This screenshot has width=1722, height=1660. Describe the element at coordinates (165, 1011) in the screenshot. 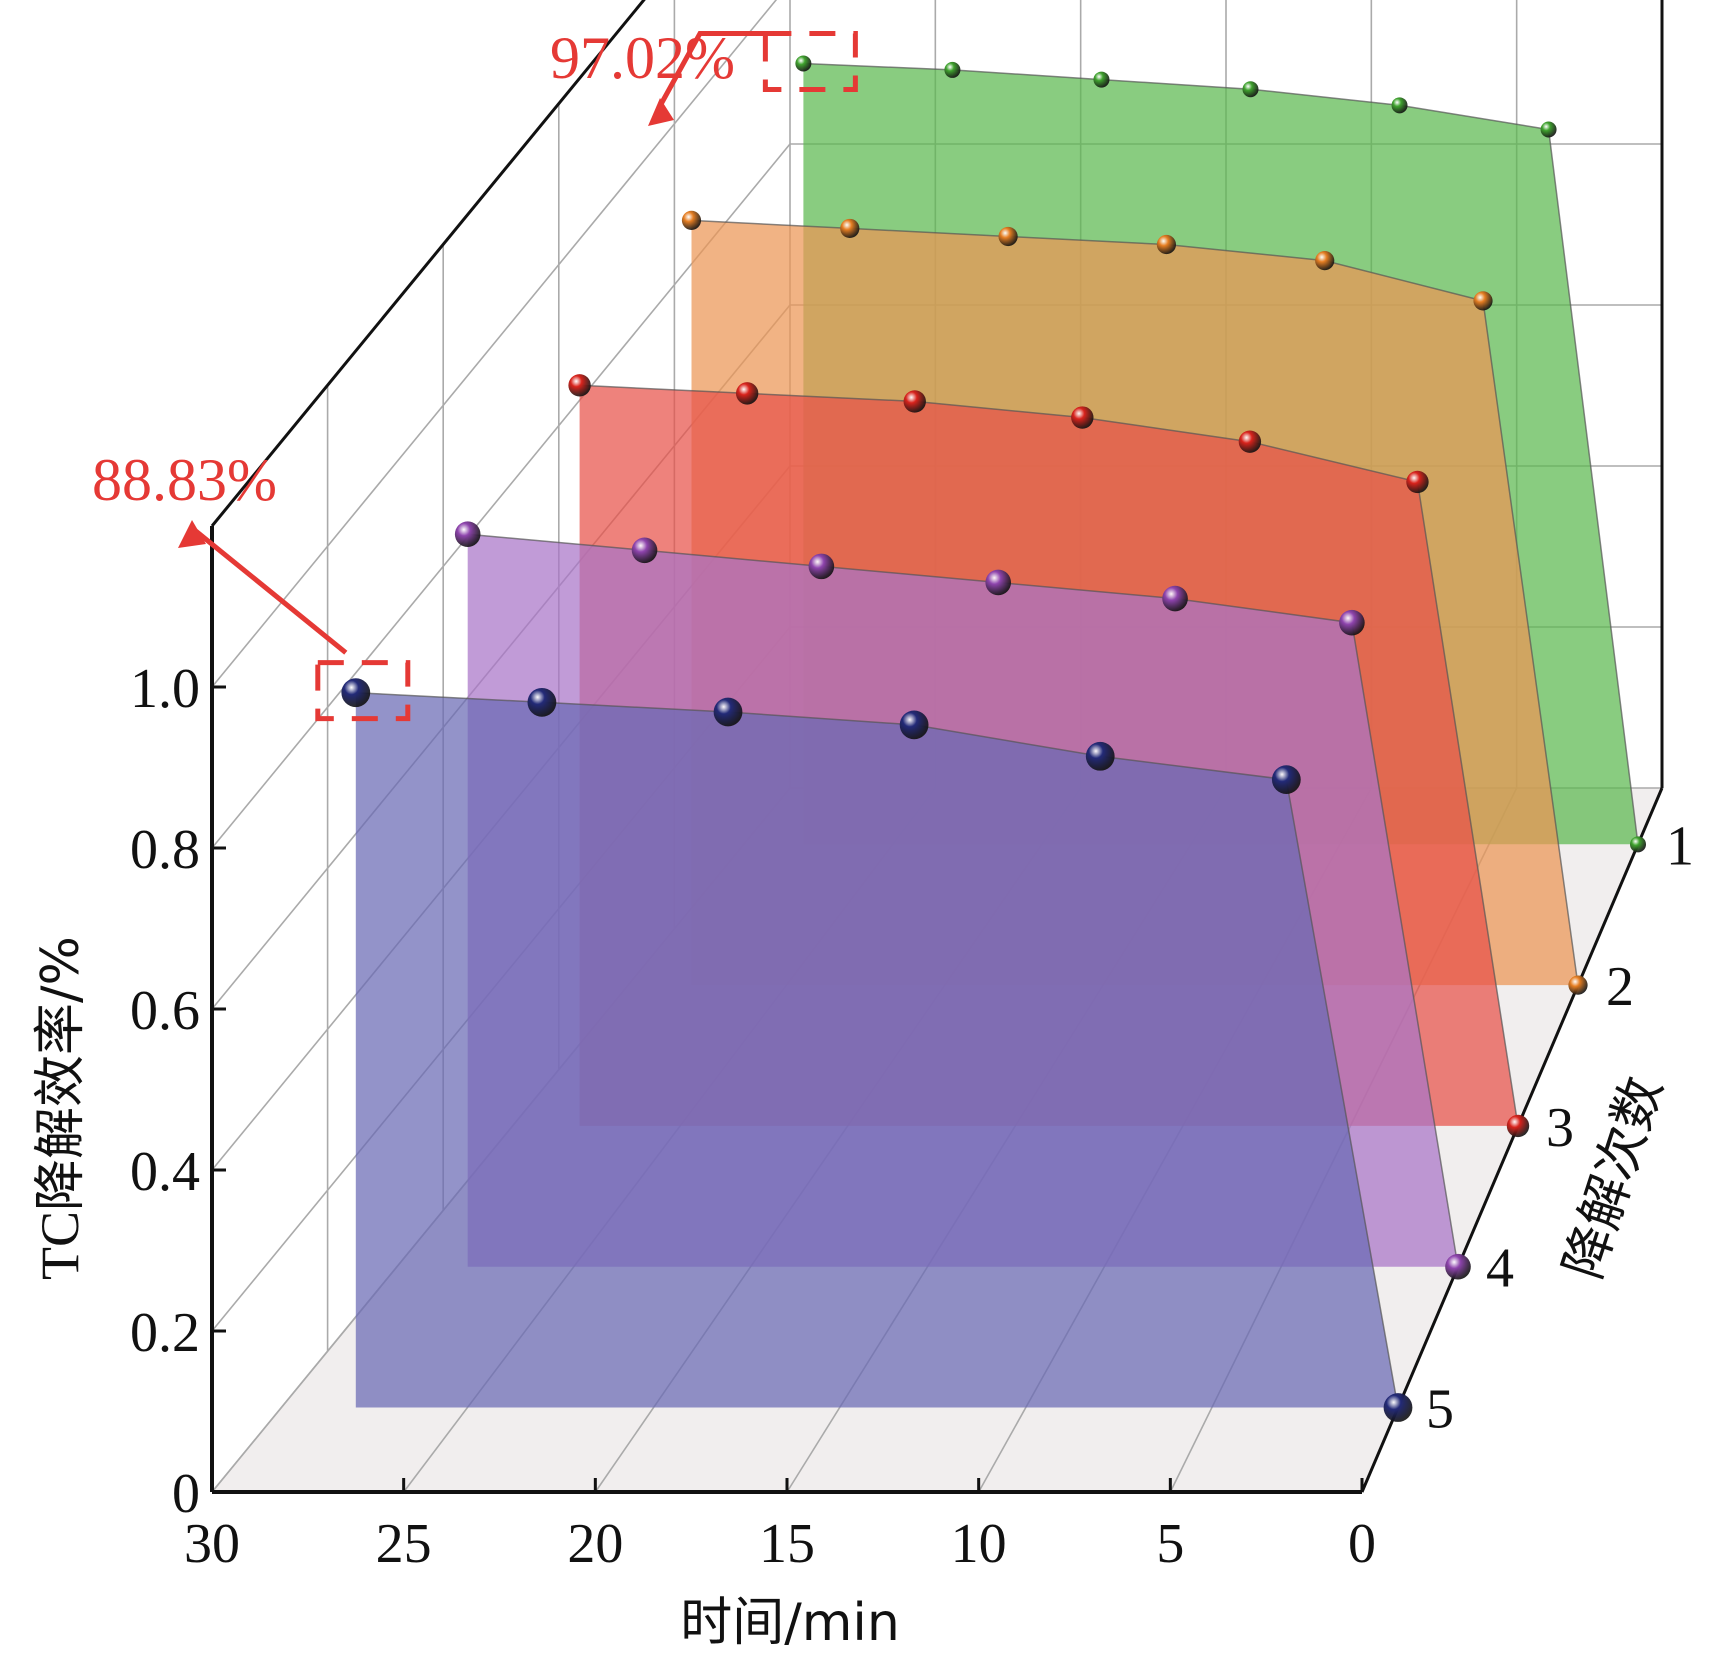

I see `y-tick-label: 0.6` at that location.